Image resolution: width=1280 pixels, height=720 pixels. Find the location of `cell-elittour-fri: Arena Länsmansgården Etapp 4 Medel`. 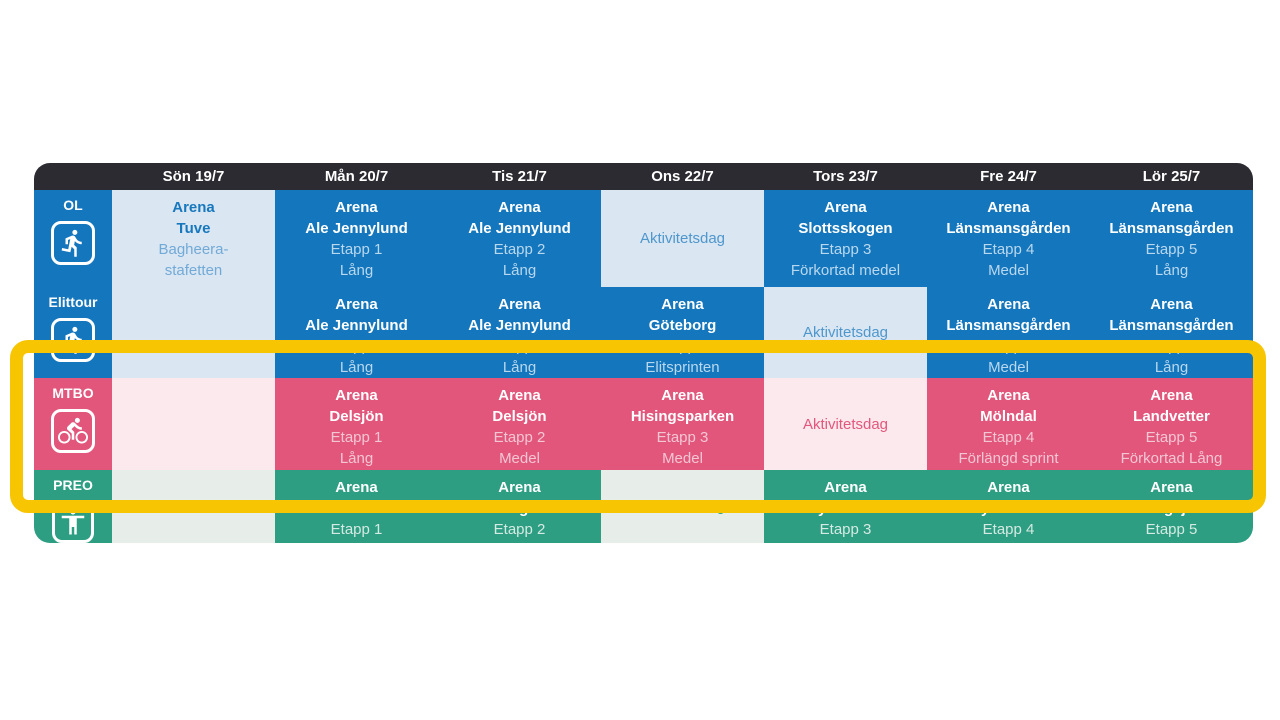

cell-elittour-fri: Arena Länsmansgården Etapp 4 Medel is located at coordinates (1008, 332).